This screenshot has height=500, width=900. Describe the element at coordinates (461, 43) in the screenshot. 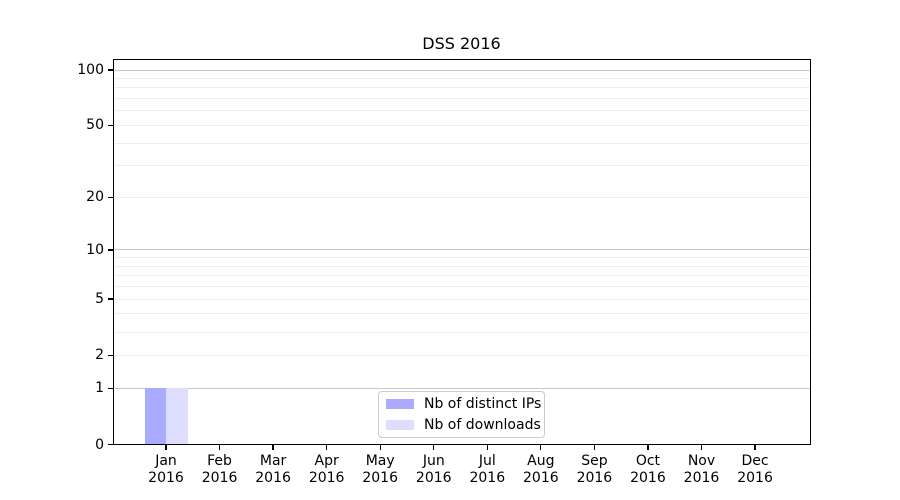

I see `chart-title: DSS 2016` at that location.